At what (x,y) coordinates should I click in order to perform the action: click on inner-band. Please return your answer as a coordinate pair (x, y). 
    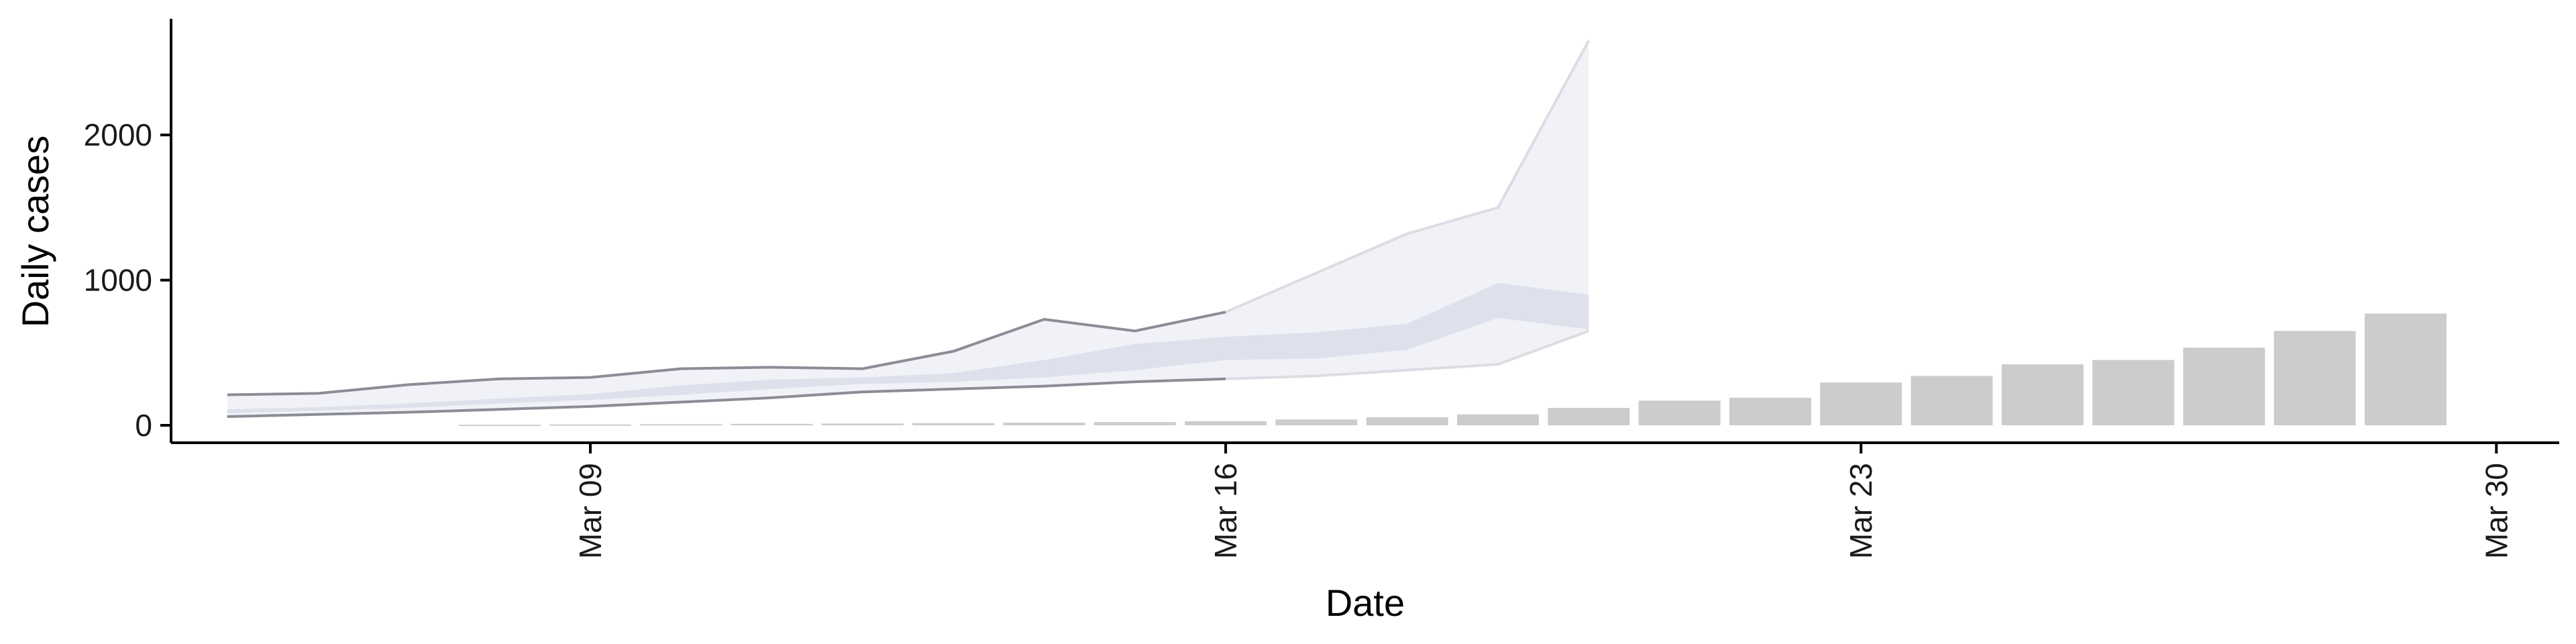
    Looking at the image, I should click on (908, 347).